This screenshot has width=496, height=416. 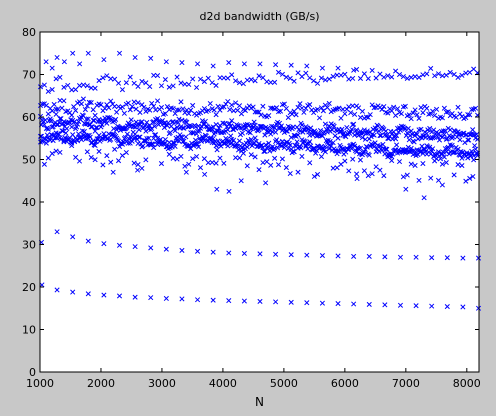 What do you see at coordinates (29, 287) in the screenshot?
I see `y-tick-label: 20` at bounding box center [29, 287].